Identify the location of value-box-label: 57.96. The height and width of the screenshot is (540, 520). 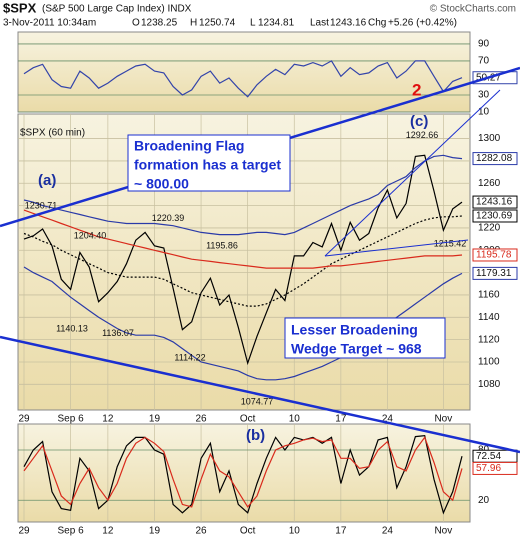
(488, 468).